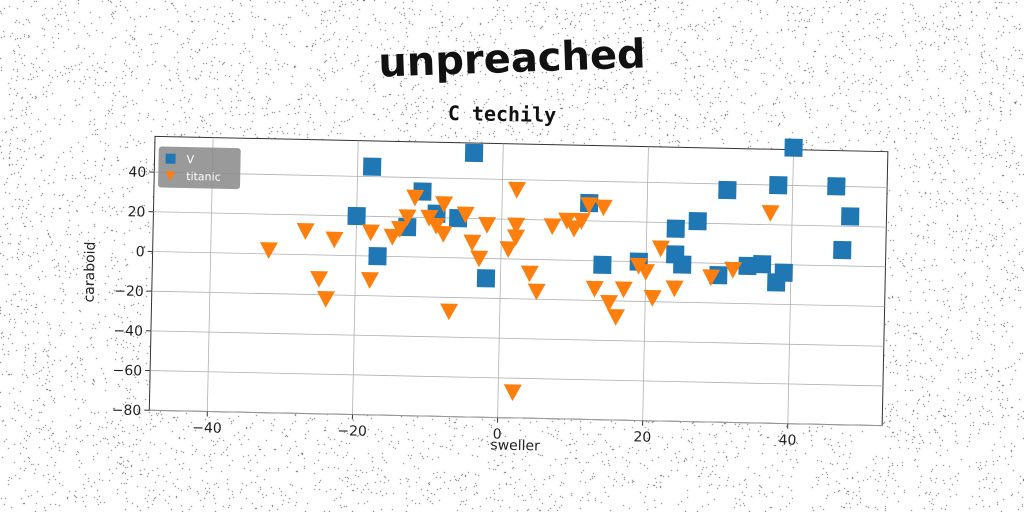 The width and height of the screenshot is (1024, 512). Describe the element at coordinates (497, 434) in the screenshot. I see `x-tick-label: 0` at that location.